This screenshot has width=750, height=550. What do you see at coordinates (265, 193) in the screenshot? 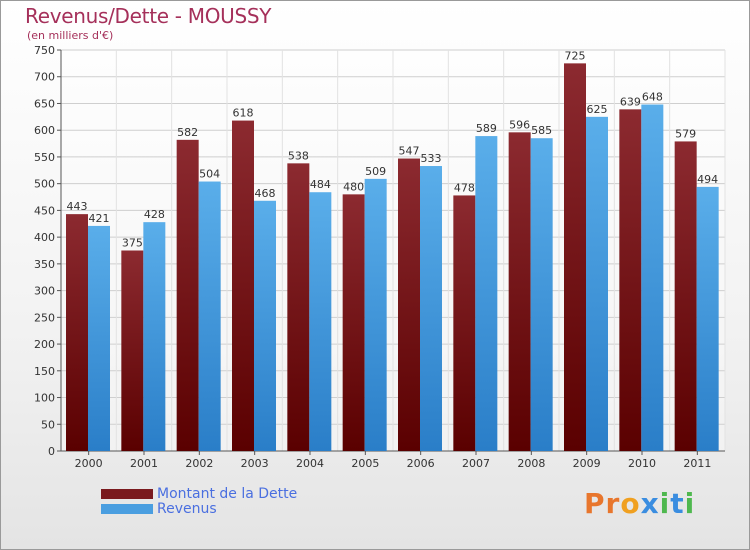
I see `data-label-revenue: 468` at bounding box center [265, 193].